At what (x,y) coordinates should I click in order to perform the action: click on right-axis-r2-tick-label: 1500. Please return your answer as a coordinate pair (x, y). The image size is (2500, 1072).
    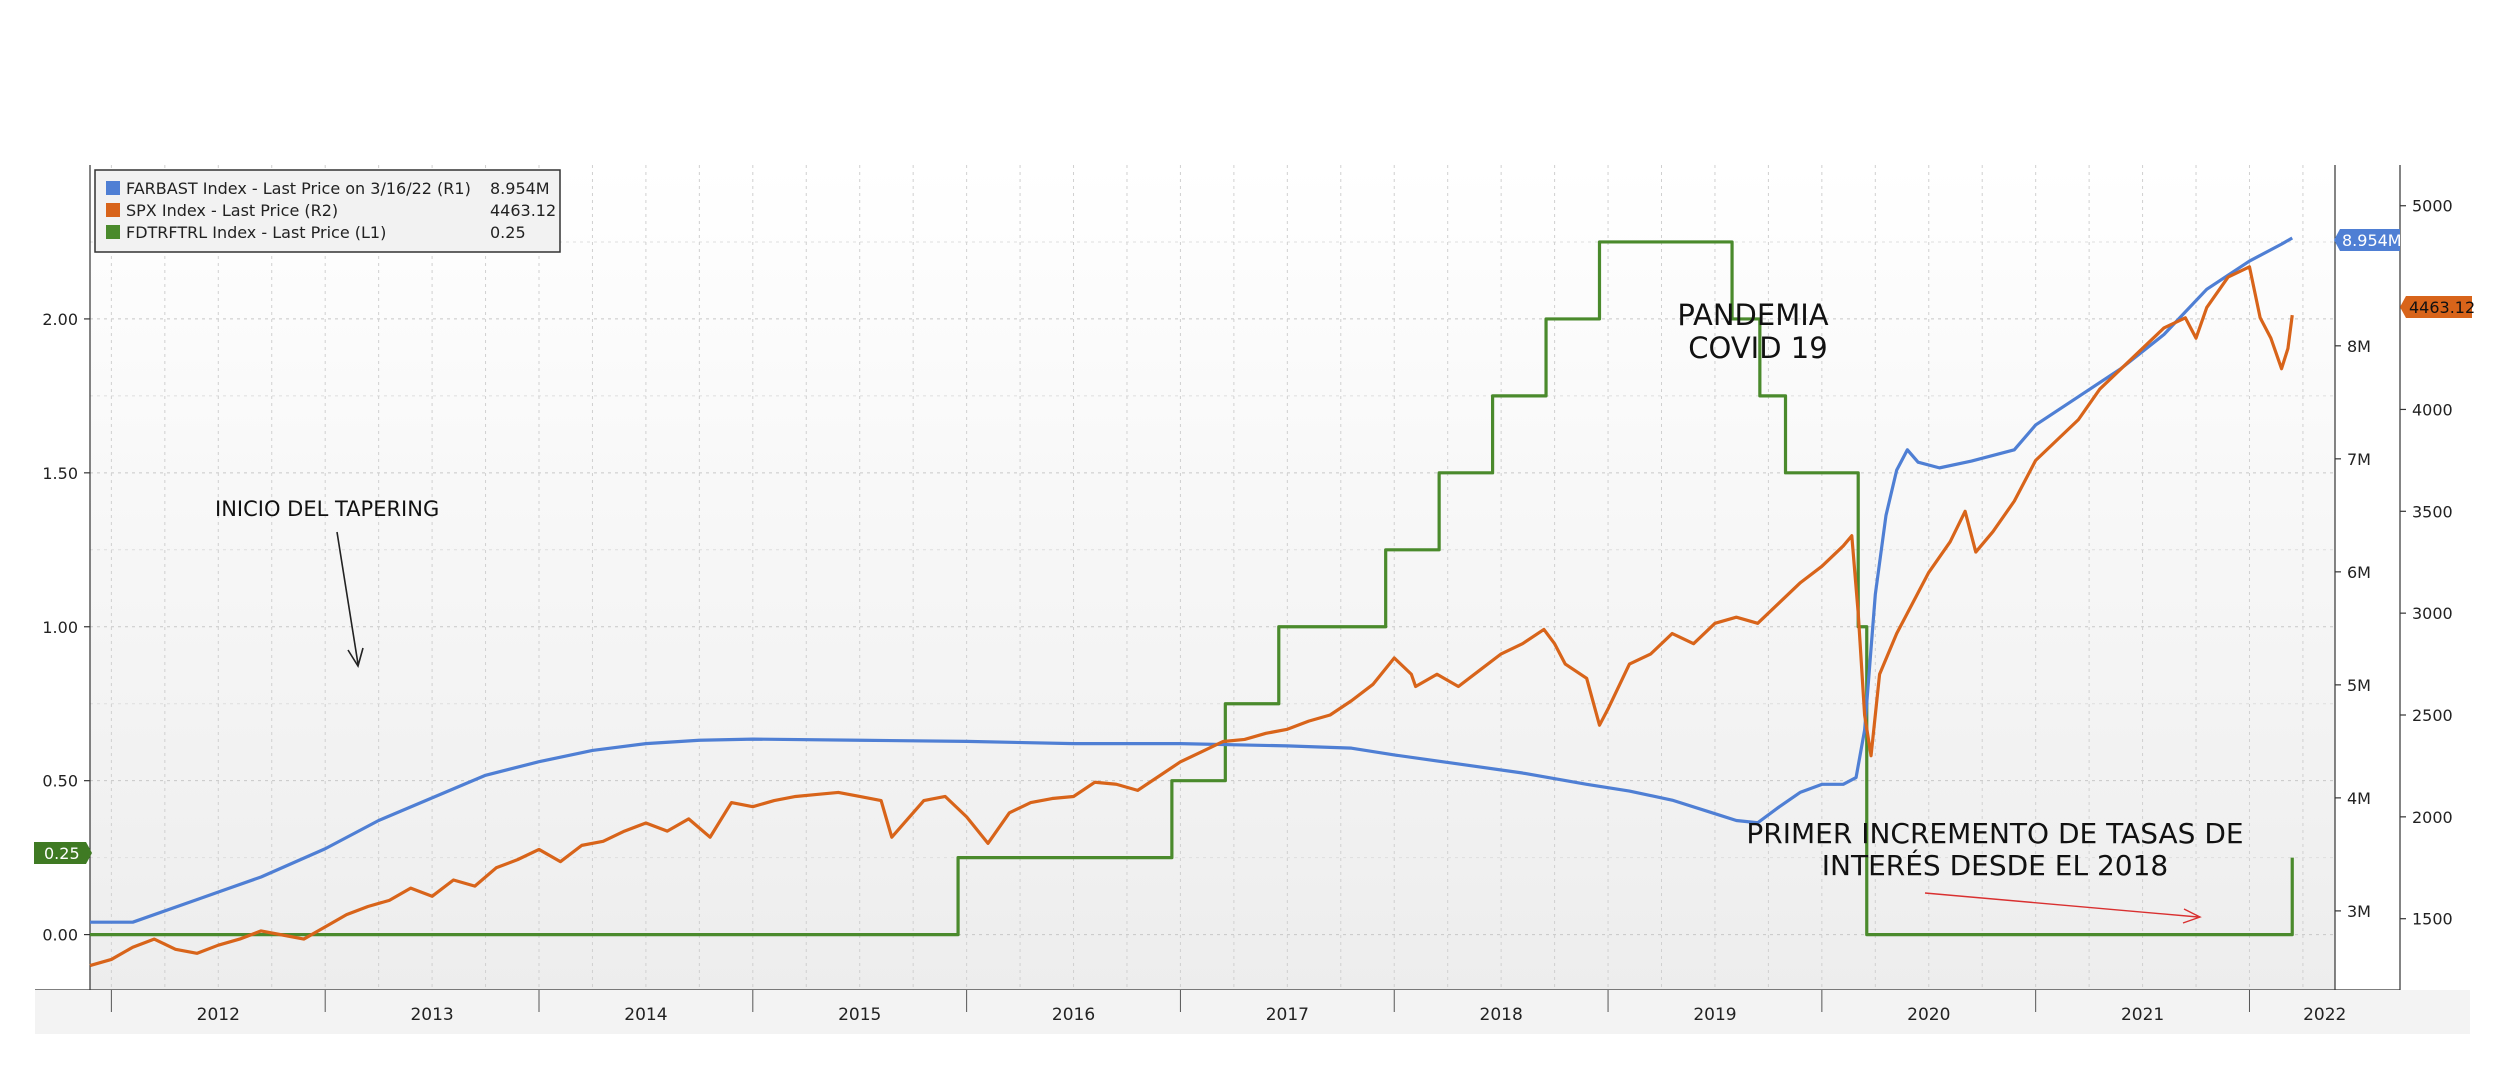
    Looking at the image, I should click on (2432, 919).